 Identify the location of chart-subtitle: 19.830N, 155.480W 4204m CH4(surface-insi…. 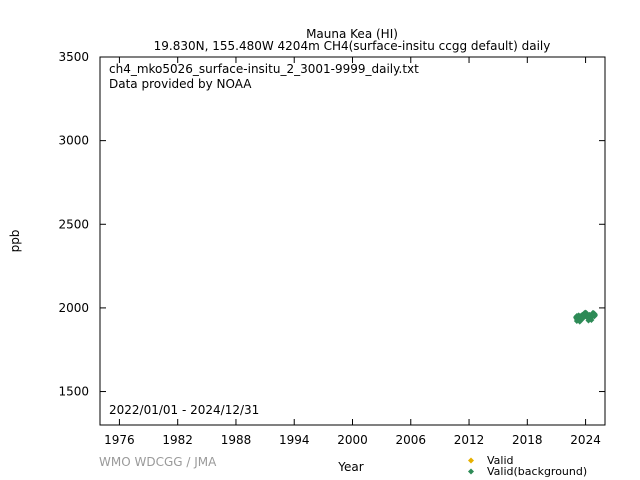
(352, 46).